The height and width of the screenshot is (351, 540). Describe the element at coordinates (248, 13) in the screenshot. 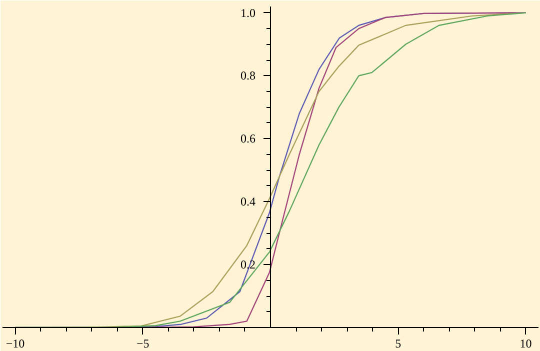

I see `y-tick-label: 1.0` at that location.